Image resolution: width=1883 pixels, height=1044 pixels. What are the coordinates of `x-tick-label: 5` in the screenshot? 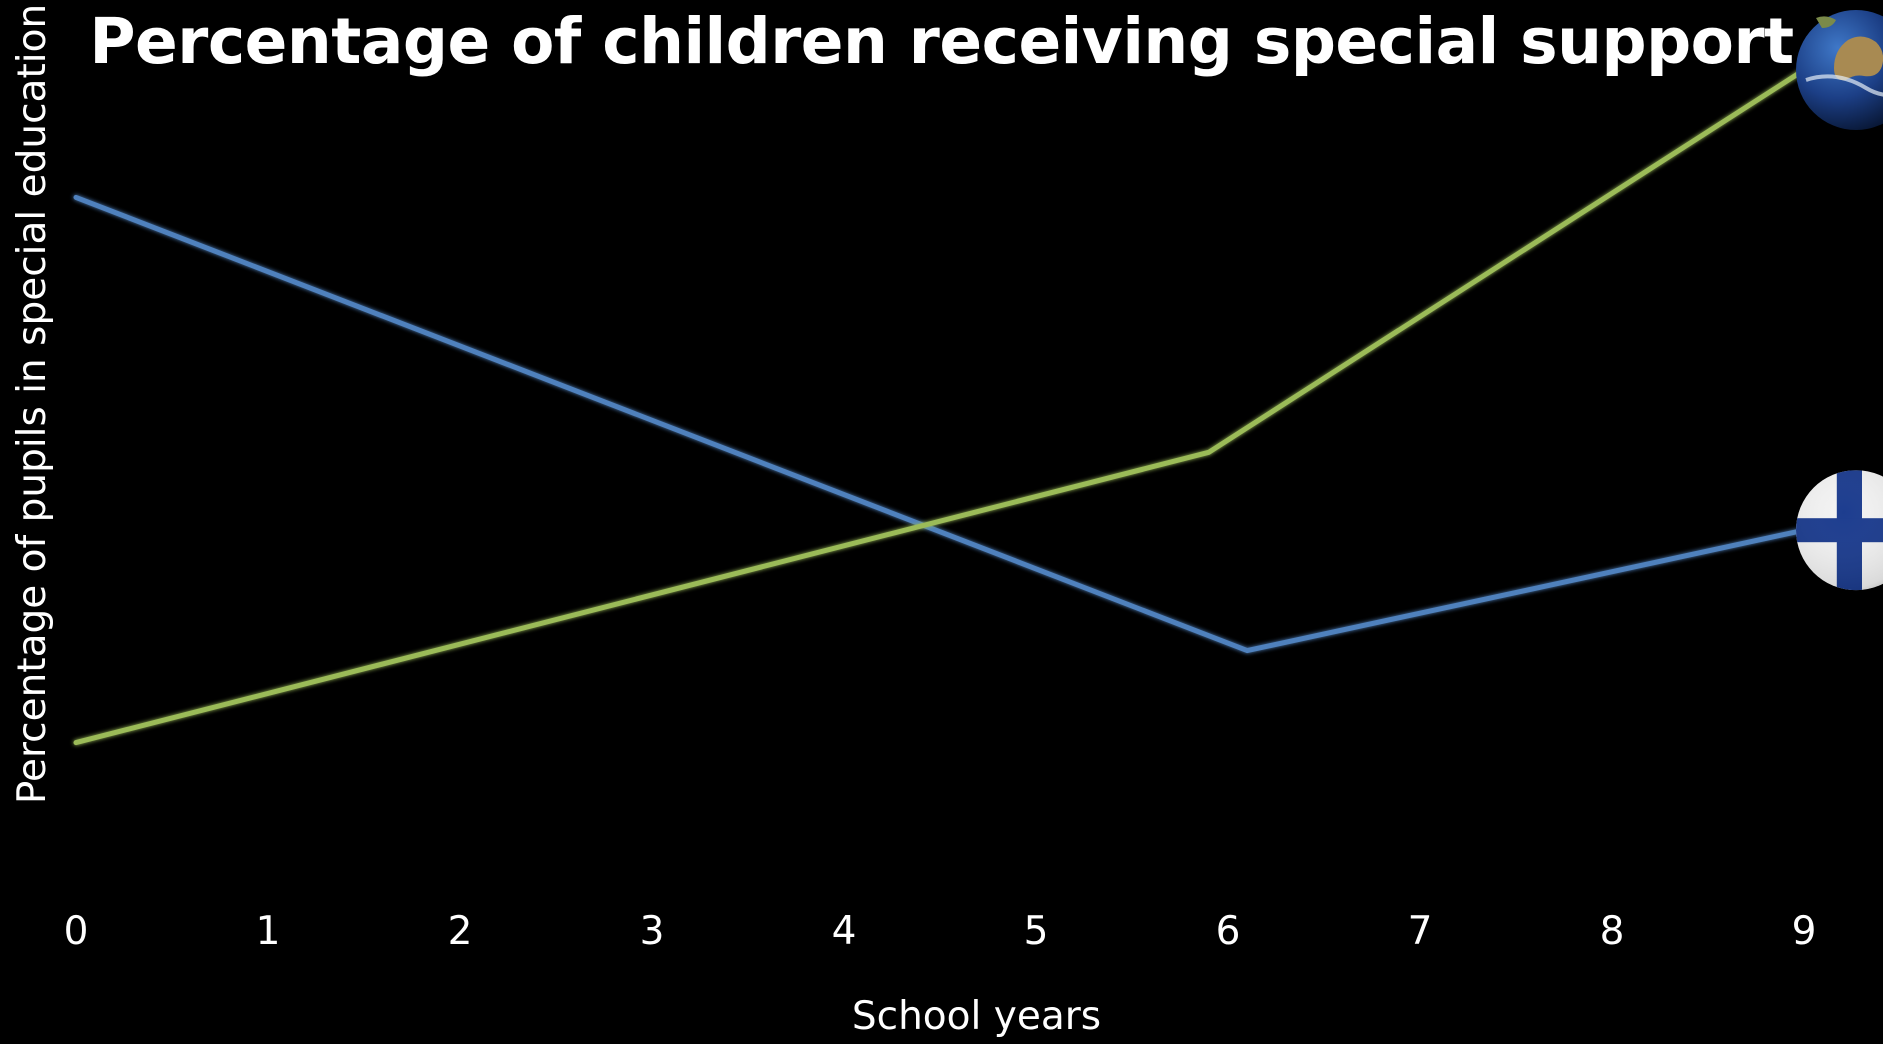 It's located at (1036, 931).